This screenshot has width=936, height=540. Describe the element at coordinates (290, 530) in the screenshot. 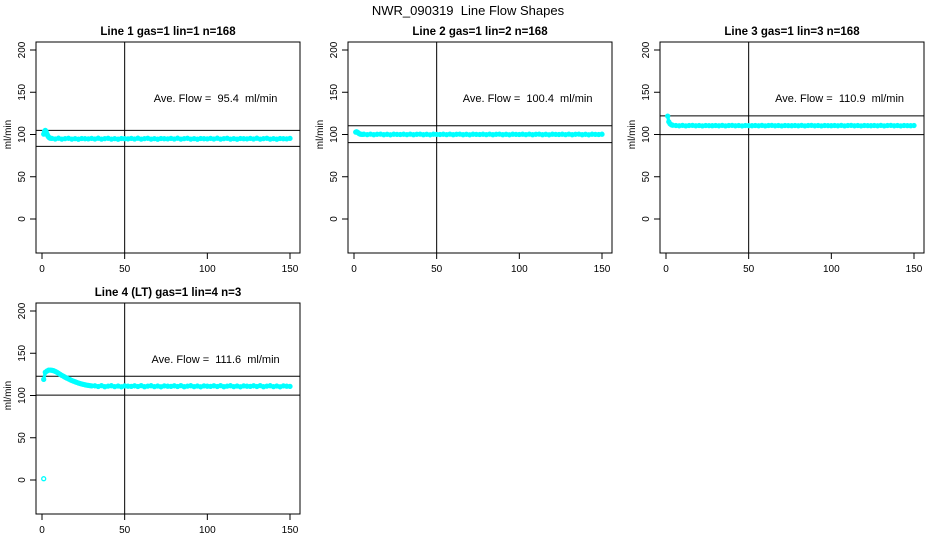

I see `x-tick-label: 150` at that location.